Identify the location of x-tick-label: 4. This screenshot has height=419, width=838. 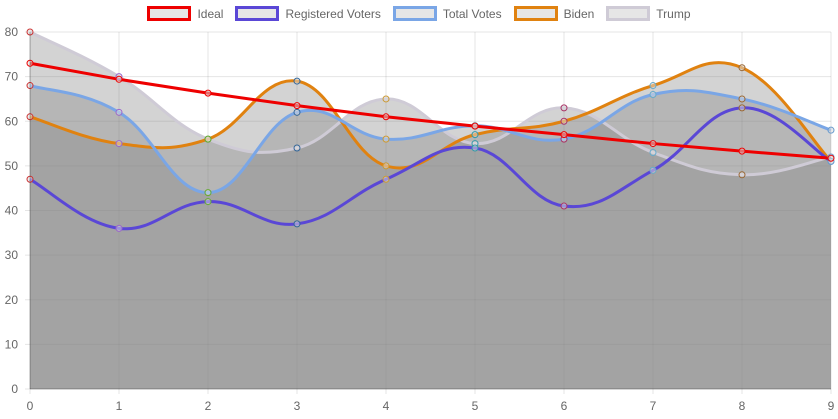
(386, 406).